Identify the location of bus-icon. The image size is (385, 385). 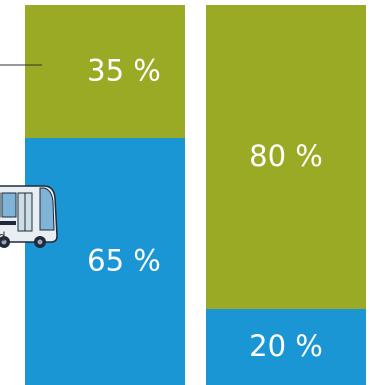
(29, 216).